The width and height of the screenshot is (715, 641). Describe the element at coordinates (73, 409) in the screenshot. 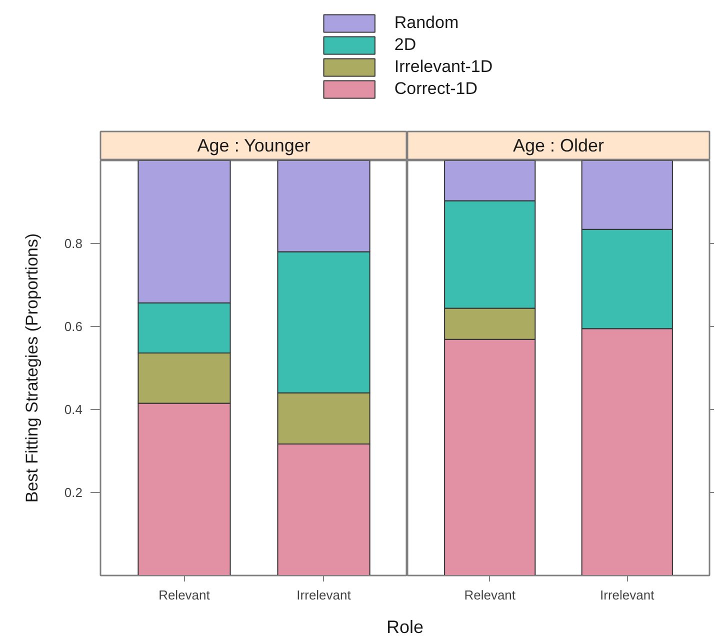

I see `y-tick-label: 0.4` at that location.